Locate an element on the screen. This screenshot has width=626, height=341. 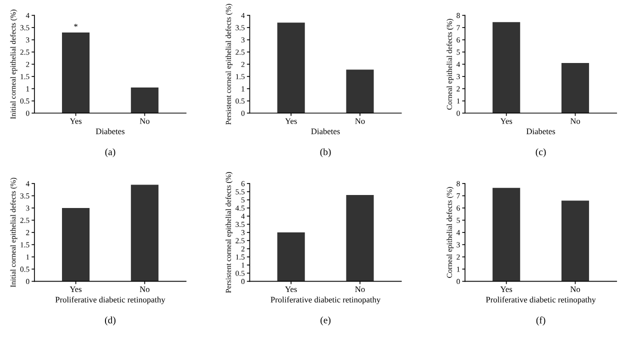
text: (b) is located at coordinates (325, 153).